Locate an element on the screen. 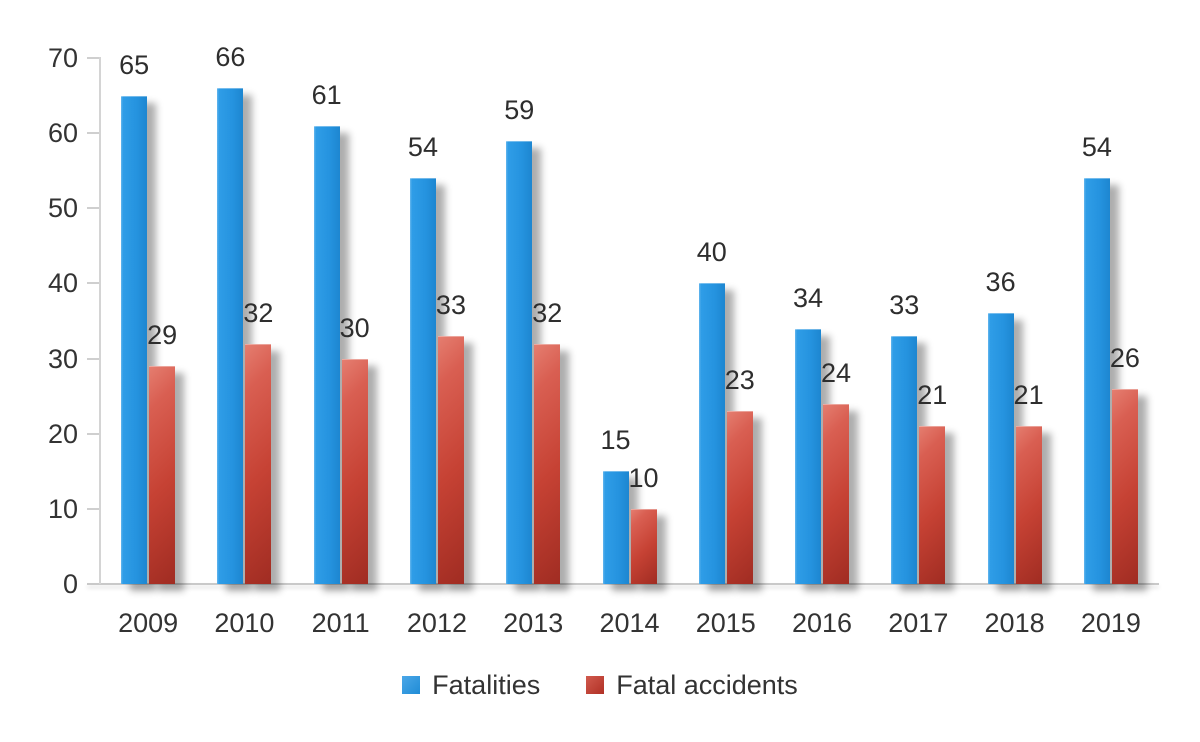  bar-fatal-accidents-2014 is located at coordinates (643, 546).